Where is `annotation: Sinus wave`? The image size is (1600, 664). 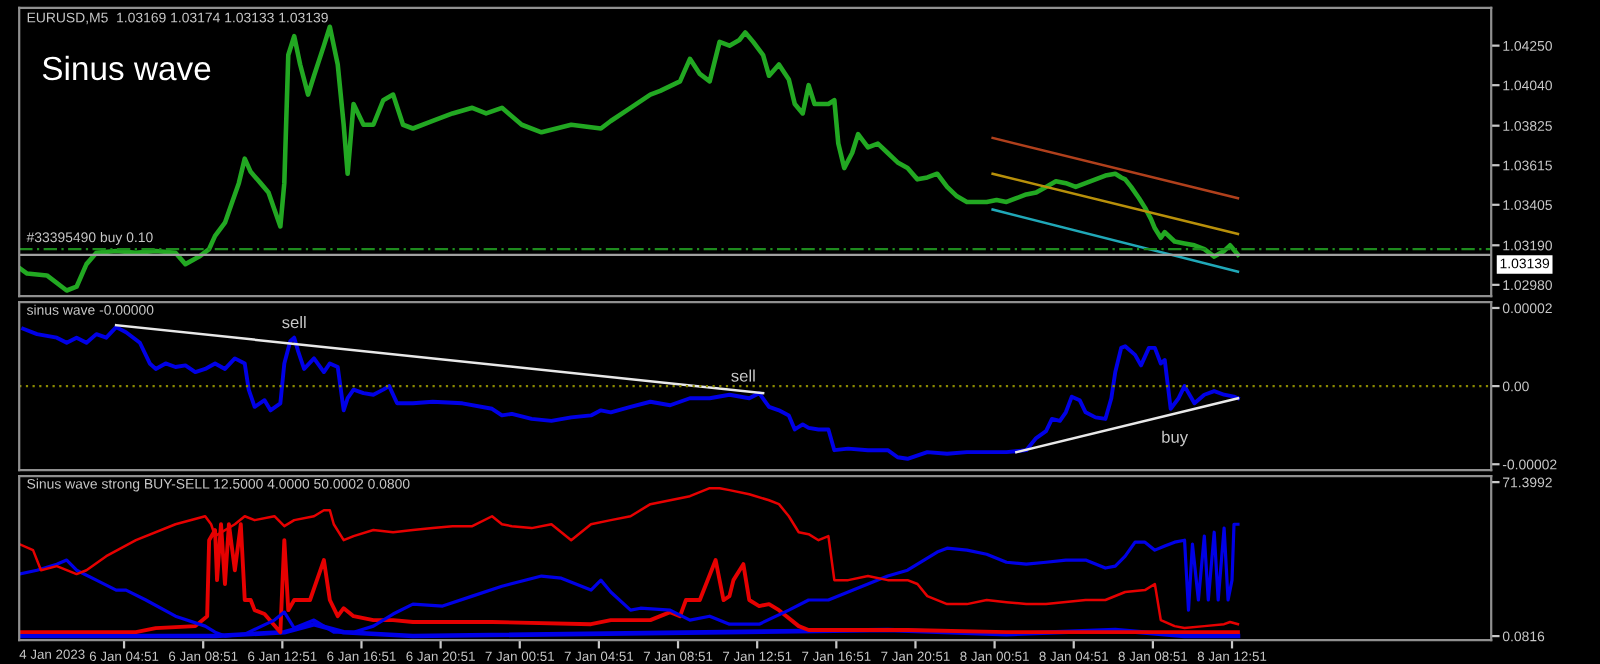
annotation: Sinus wave is located at coordinates (126, 68).